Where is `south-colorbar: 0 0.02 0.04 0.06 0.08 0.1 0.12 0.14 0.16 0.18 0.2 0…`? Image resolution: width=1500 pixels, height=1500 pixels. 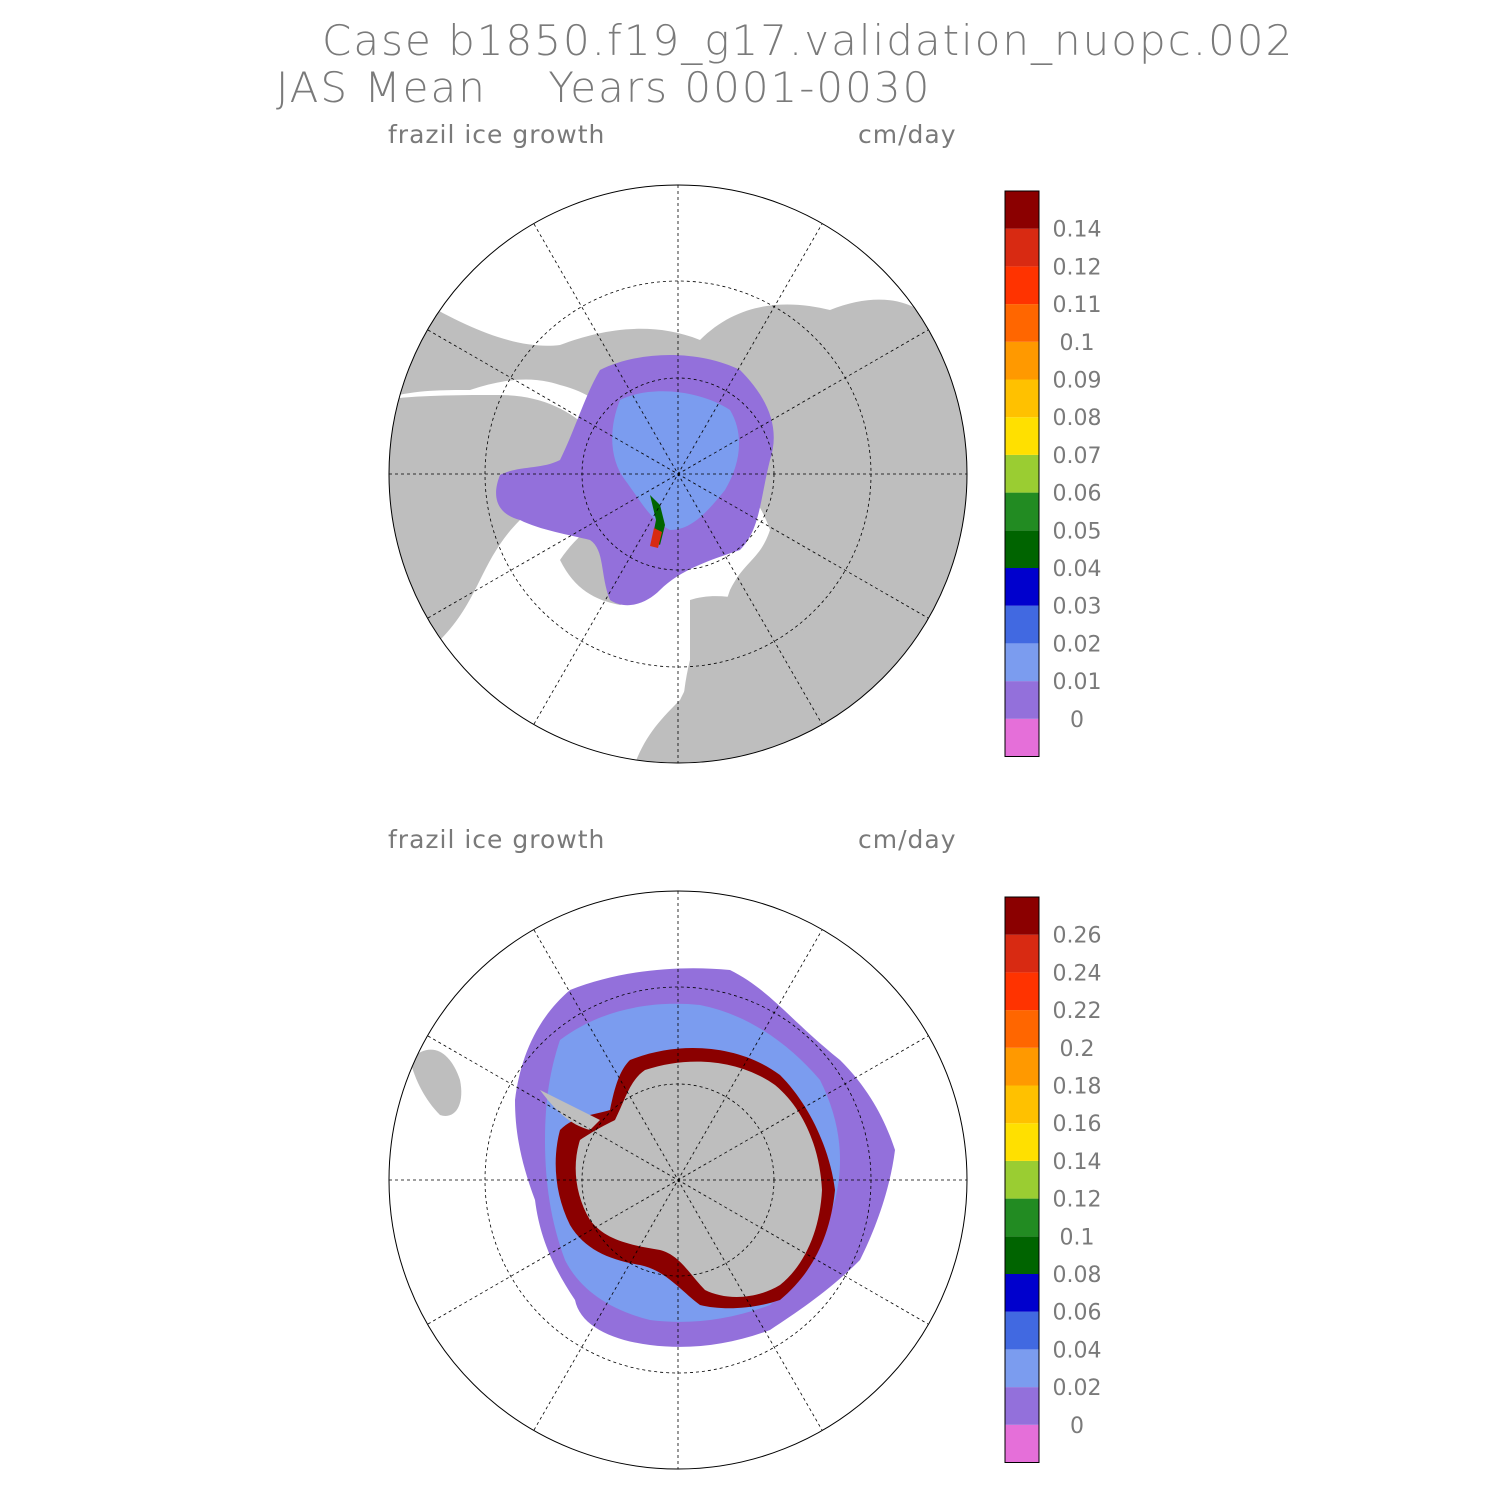 south-colorbar: 0 0.02 0.04 0.06 0.08 0.1 0.12 0.14 0.16 0.18 0.2 0… is located at coordinates (1053, 1179).